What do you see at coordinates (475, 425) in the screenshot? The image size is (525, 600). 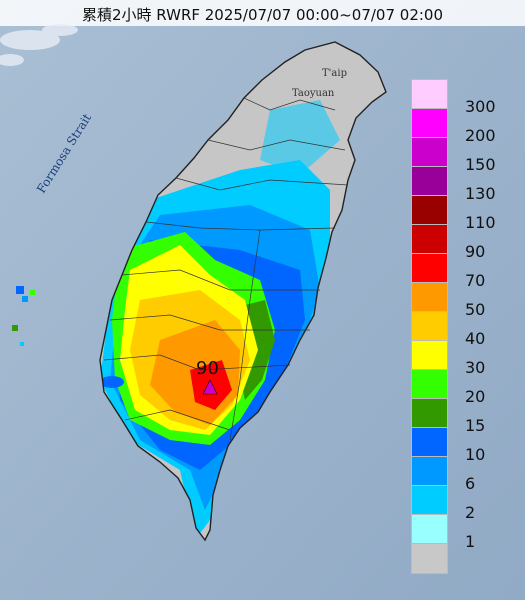 I see `legend-label: 15` at bounding box center [475, 425].